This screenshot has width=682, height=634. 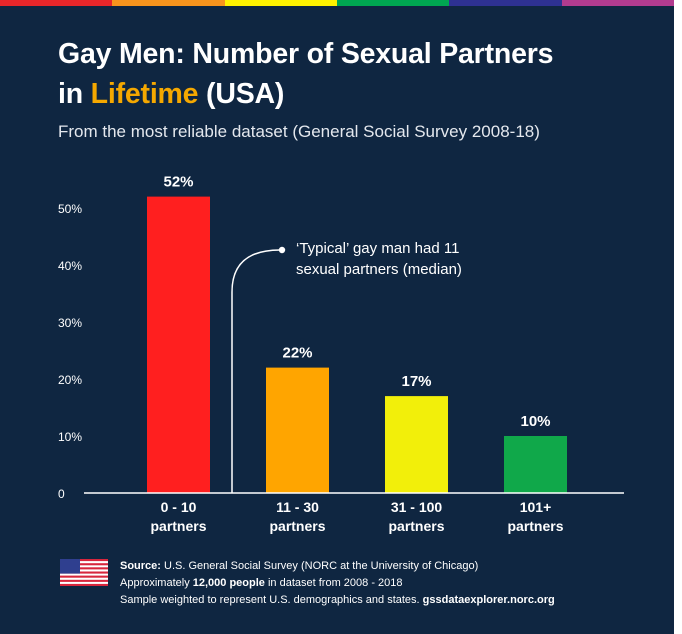 I want to click on title-line-2: in Lifetime (USA), so click(x=358, y=94).